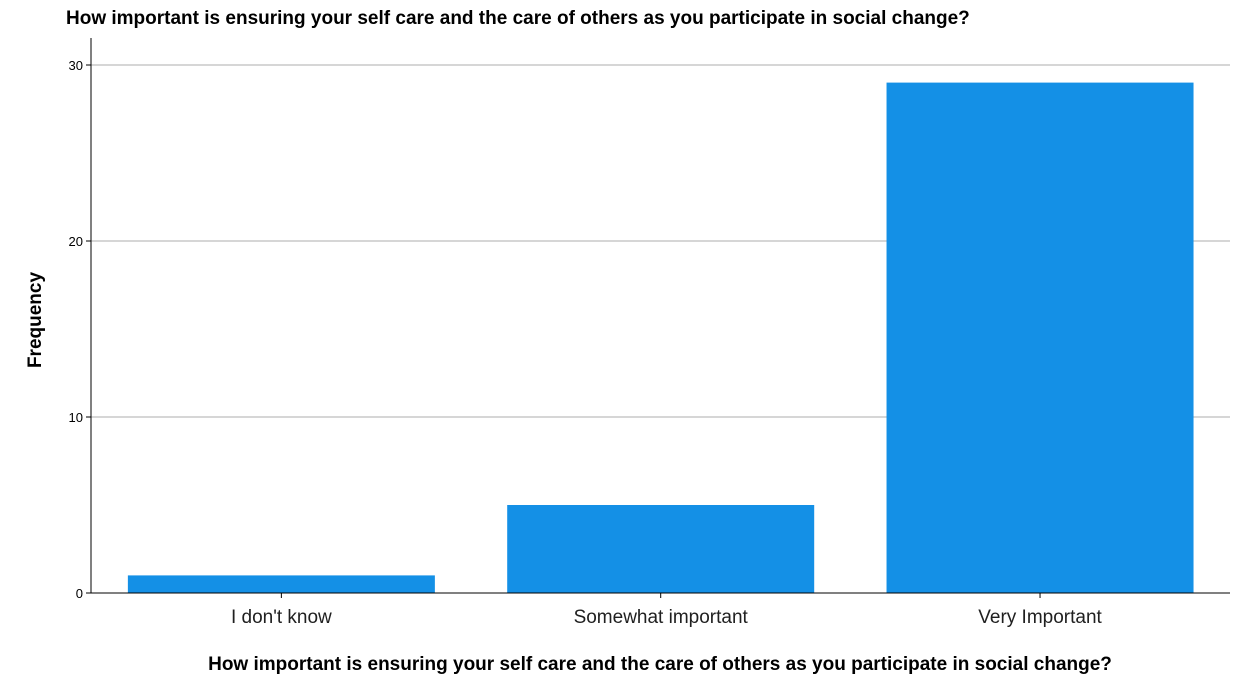 This screenshot has height=681, width=1238. What do you see at coordinates (76, 241) in the screenshot?
I see `y-tick-label: 20` at bounding box center [76, 241].